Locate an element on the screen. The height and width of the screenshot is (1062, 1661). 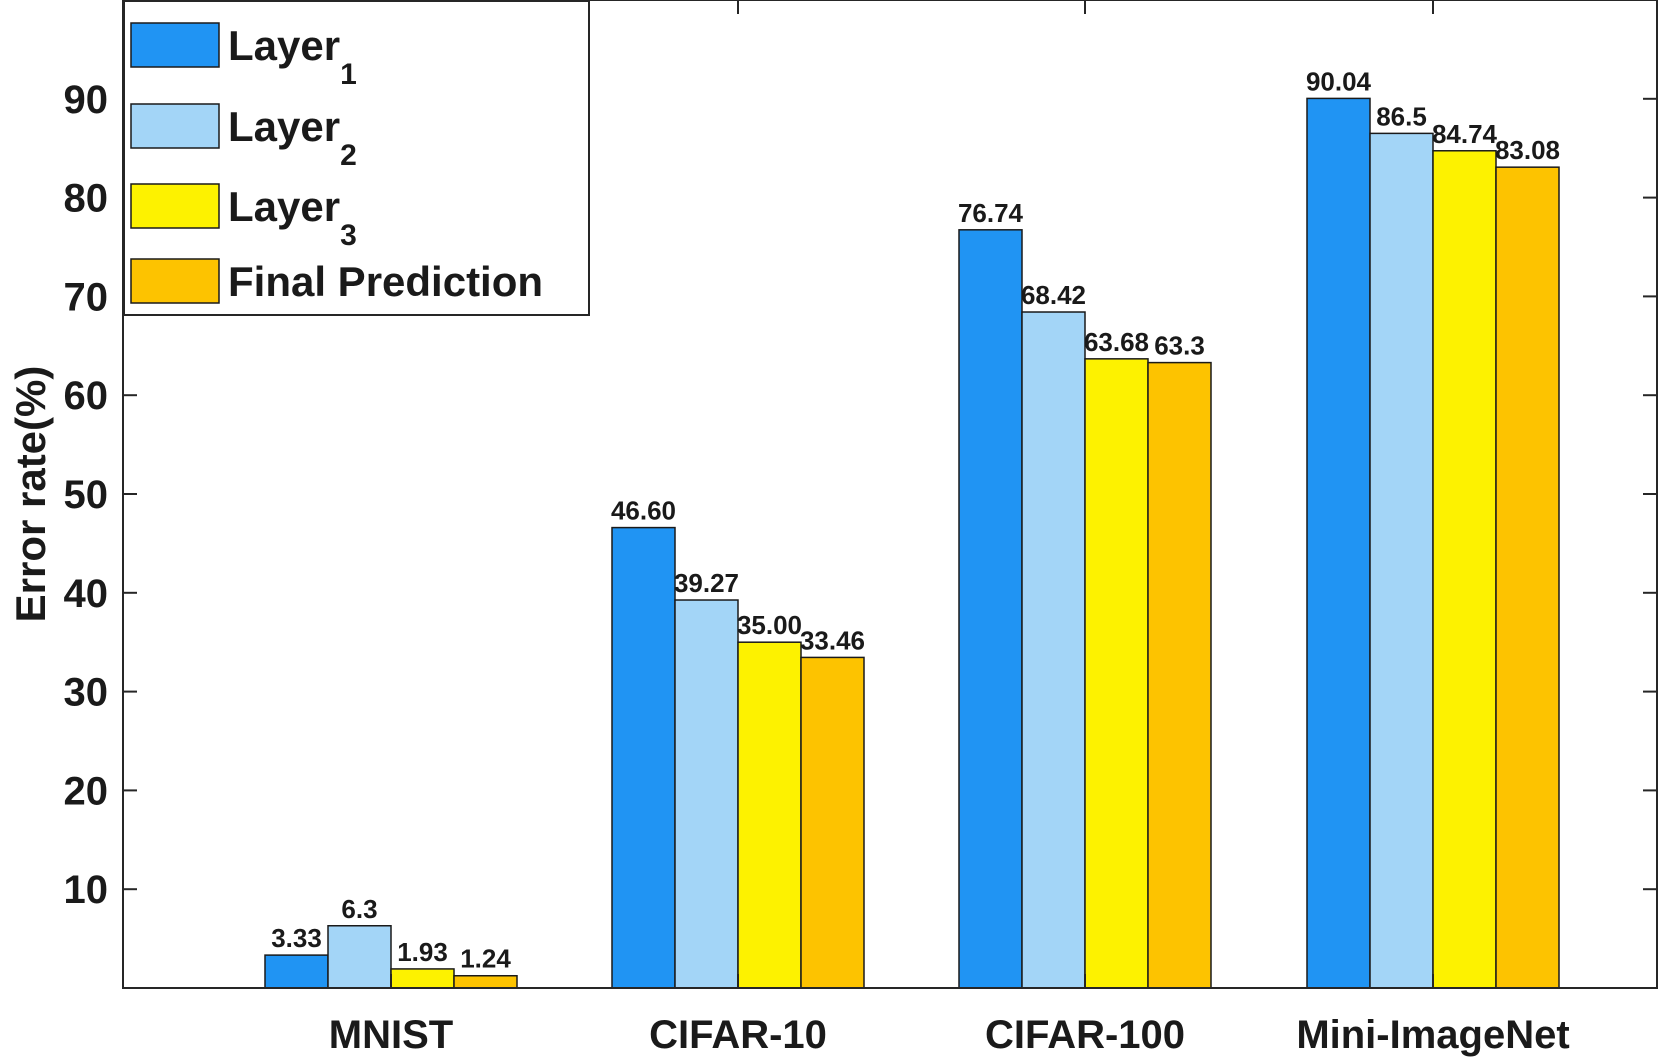
data-label: 63.3 is located at coordinates (1179, 346).